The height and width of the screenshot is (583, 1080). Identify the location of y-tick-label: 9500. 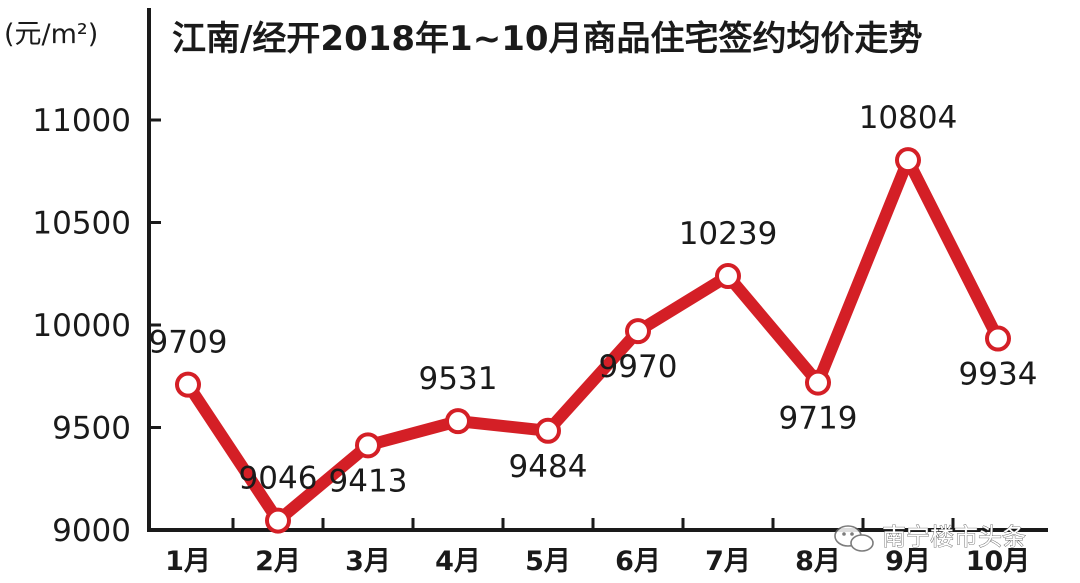
(91, 429).